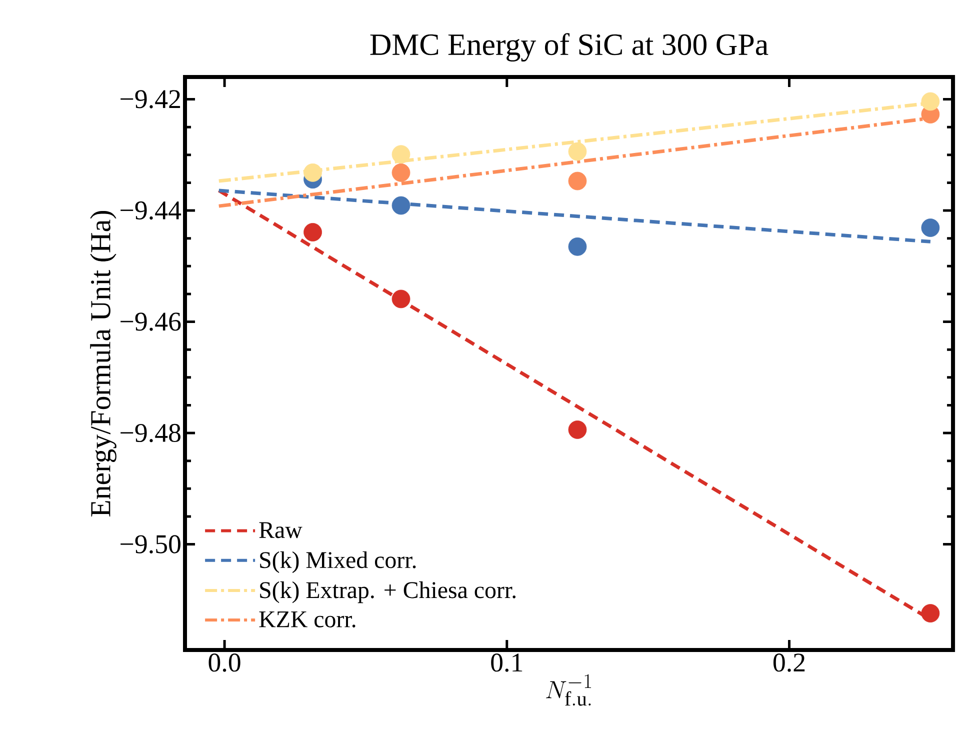 The image size is (956, 755). Describe the element at coordinates (151, 210) in the screenshot. I see `y-tick-label: −9.44` at that location.